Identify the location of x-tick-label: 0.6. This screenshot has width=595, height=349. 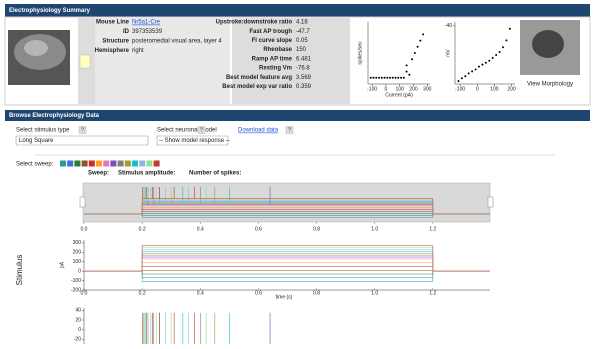
(258, 229).